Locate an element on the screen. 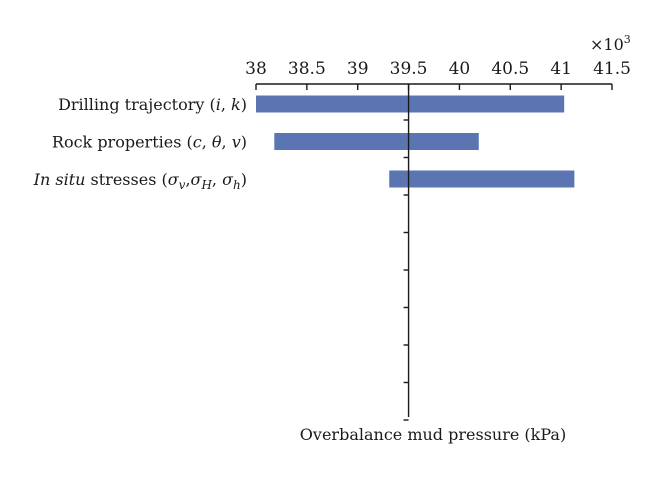  x-multiplier-label: ×10³ is located at coordinates (610, 43).